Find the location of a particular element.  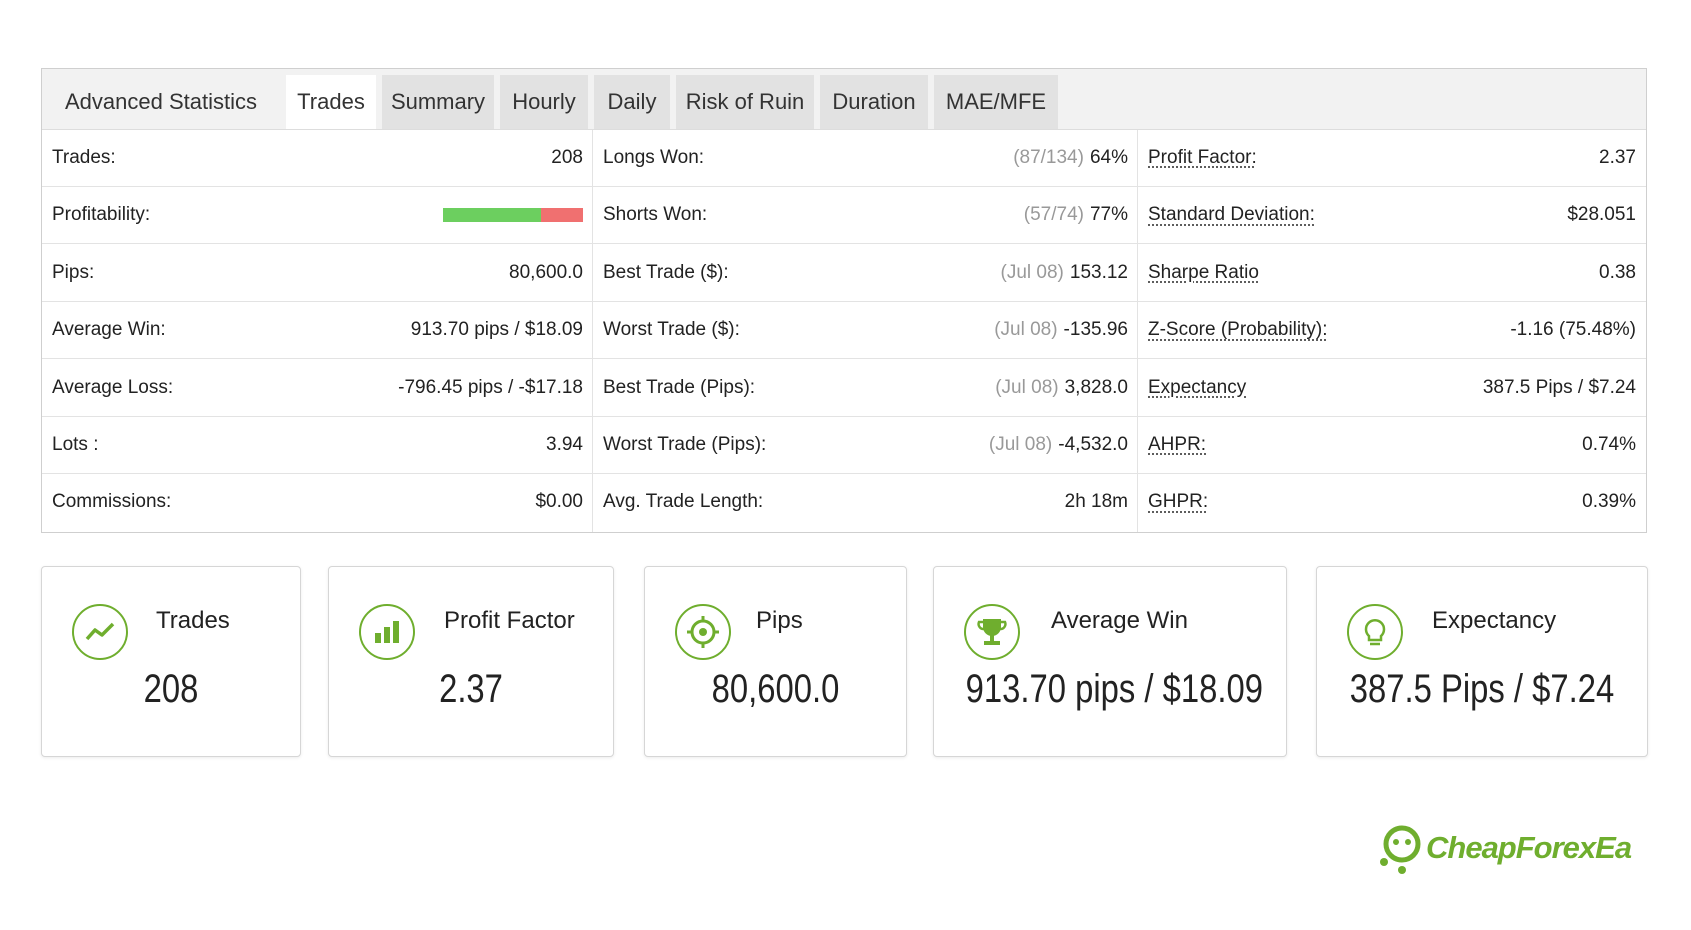

stat-label: Standard Deviation: is located at coordinates (1231, 215).